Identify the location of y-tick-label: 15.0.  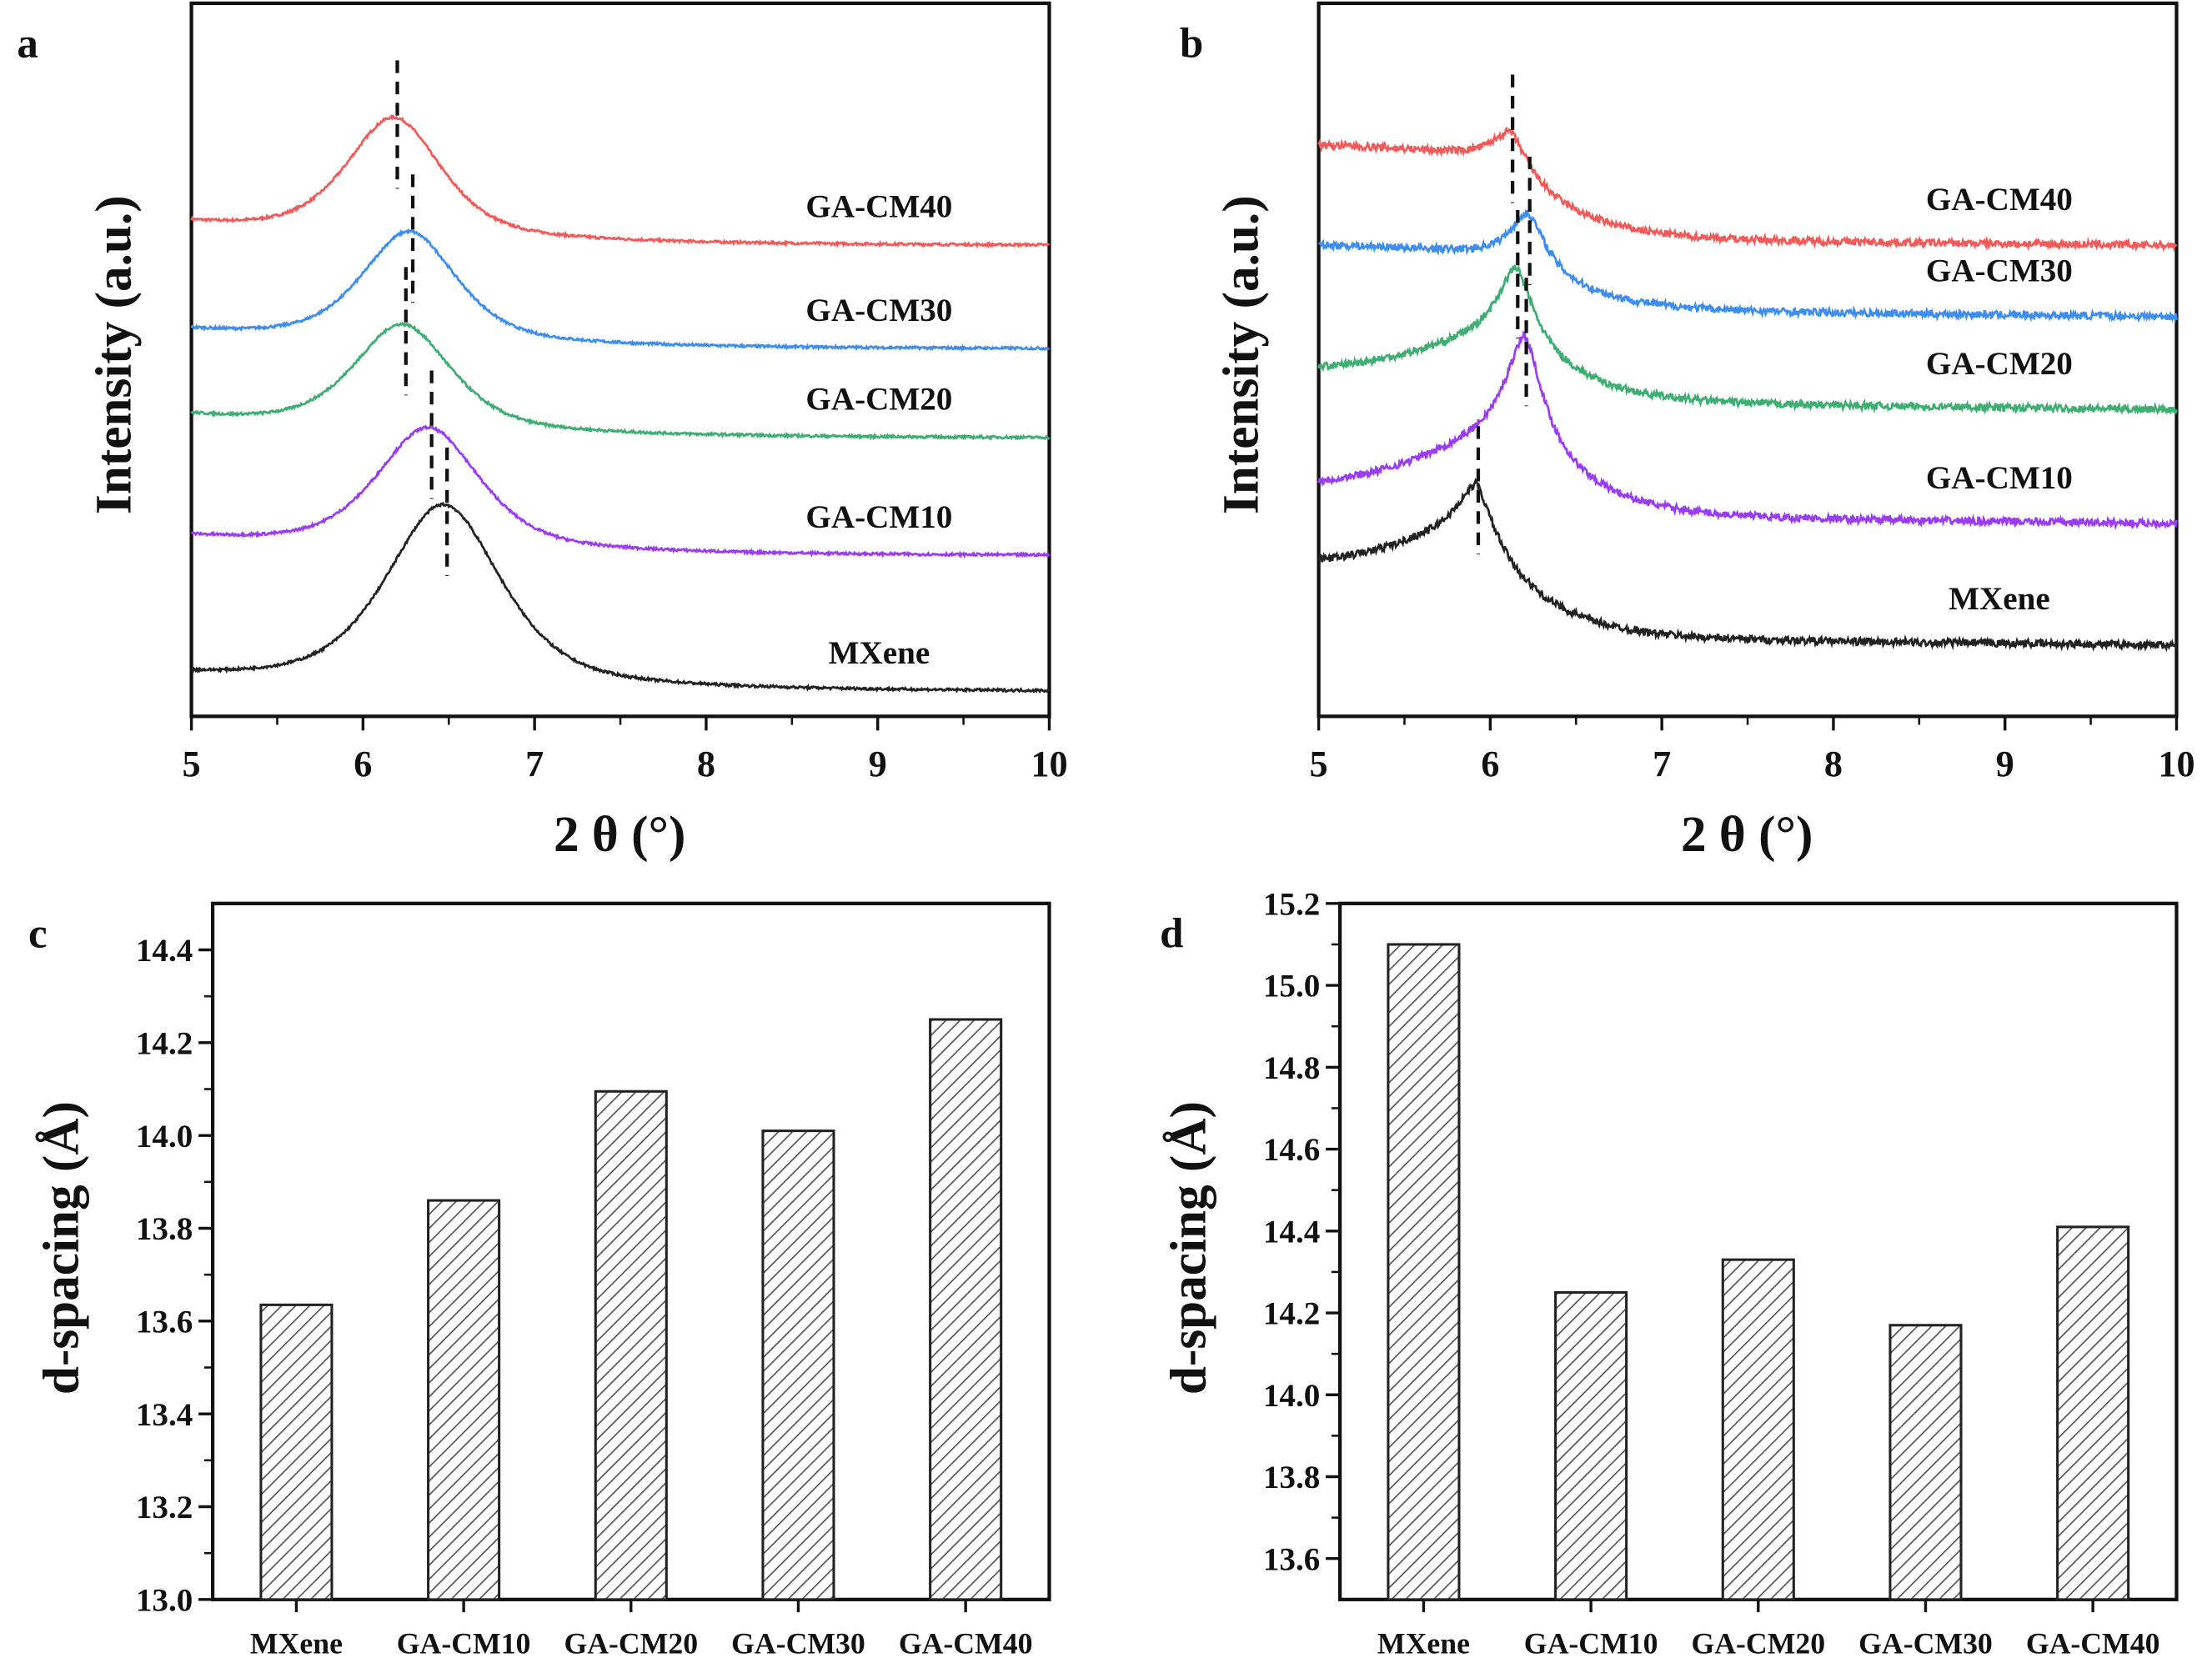
(1291, 986).